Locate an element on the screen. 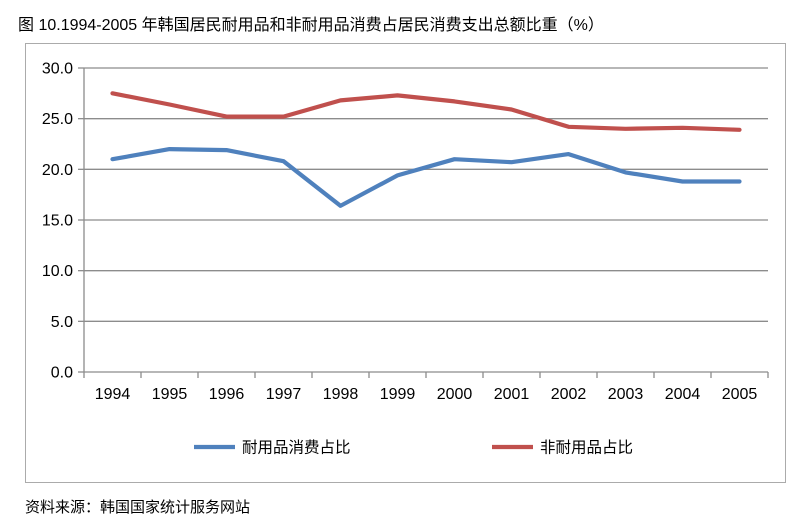  x-tick-label: 2005 is located at coordinates (740, 394).